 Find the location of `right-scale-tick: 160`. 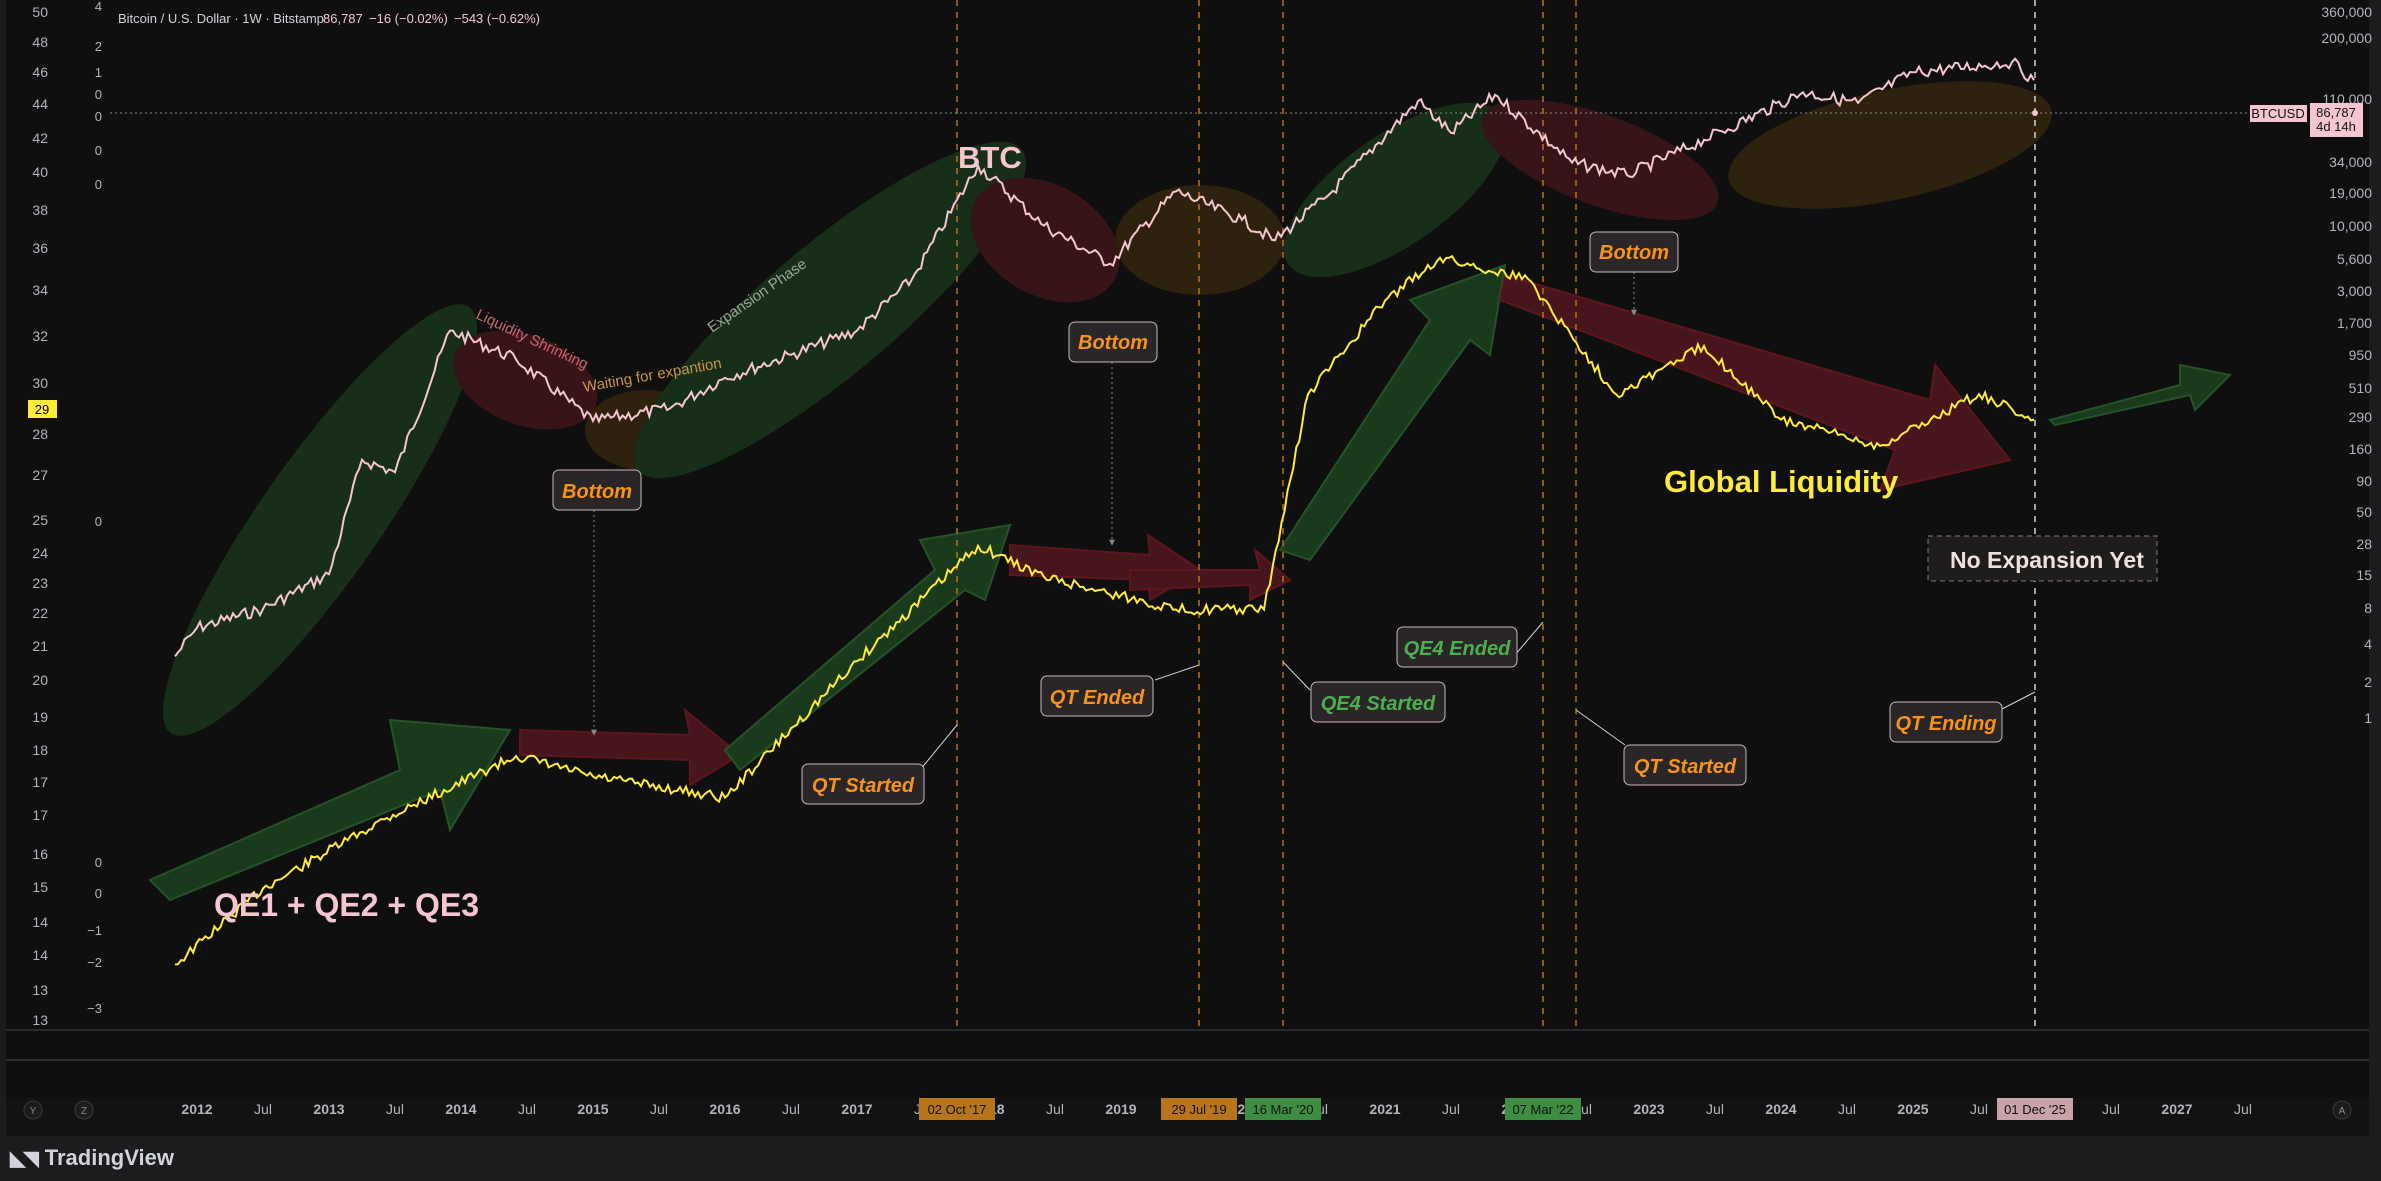

right-scale-tick: 160 is located at coordinates (2361, 449).